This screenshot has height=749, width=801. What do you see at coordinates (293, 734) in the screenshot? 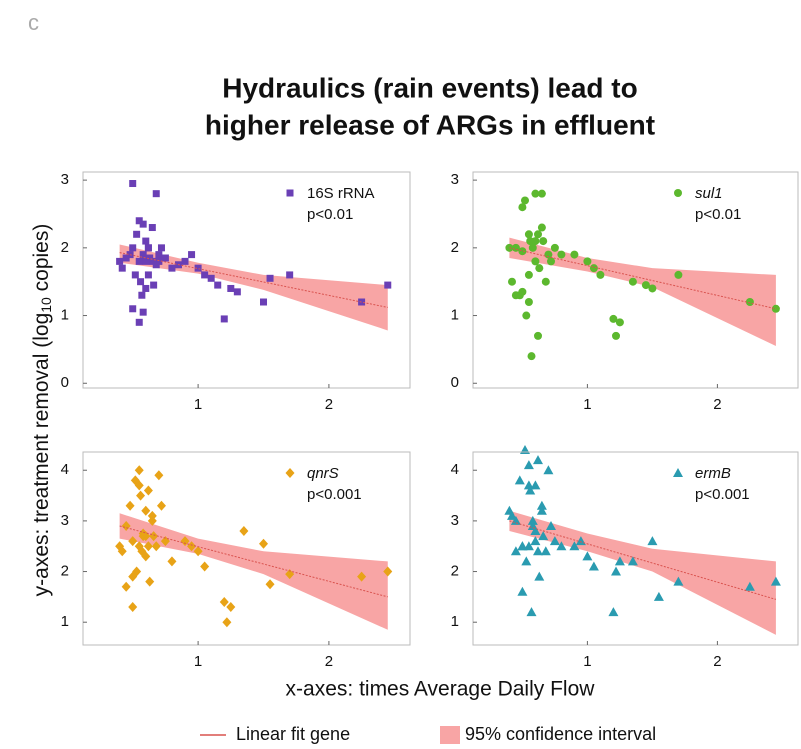
I see `legend-label: Linear fit gene` at bounding box center [293, 734].